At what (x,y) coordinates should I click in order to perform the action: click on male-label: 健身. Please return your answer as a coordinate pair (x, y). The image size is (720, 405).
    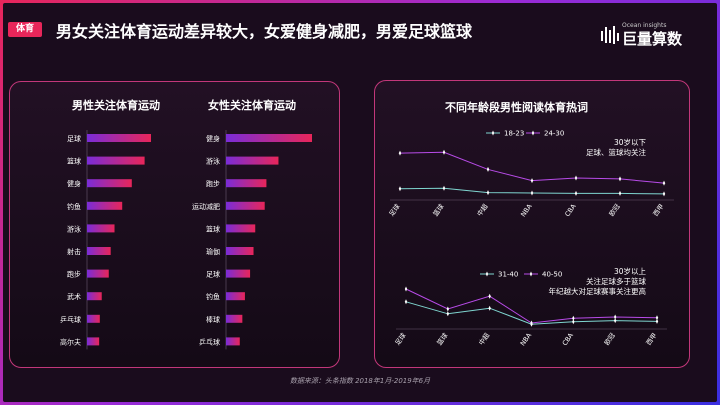
    Looking at the image, I should click on (74, 183).